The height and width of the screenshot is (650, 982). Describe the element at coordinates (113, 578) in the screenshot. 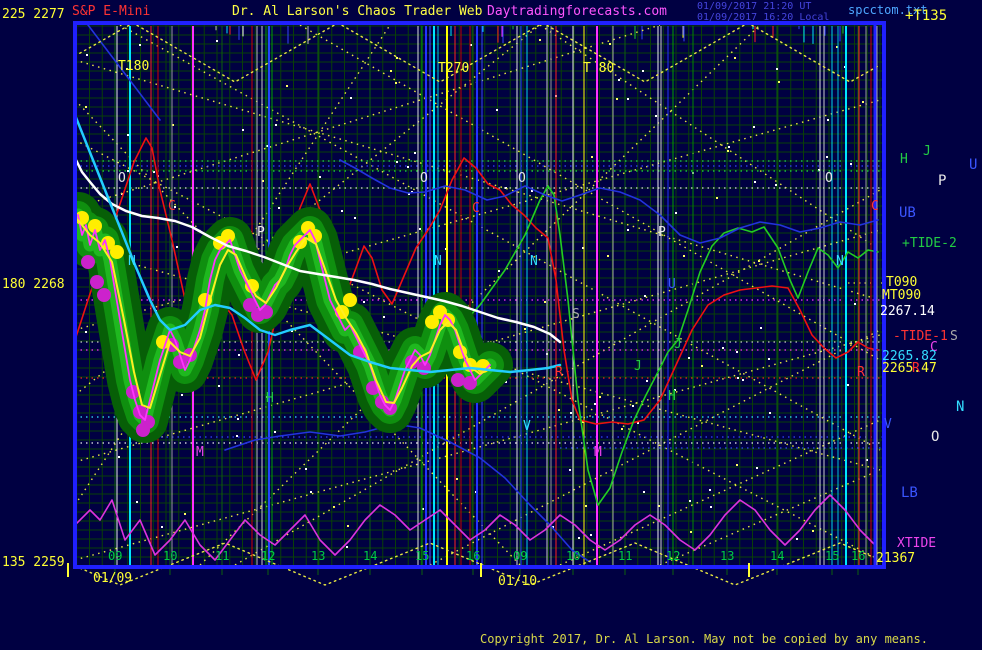

I see `date-label-day1: 01/09` at that location.